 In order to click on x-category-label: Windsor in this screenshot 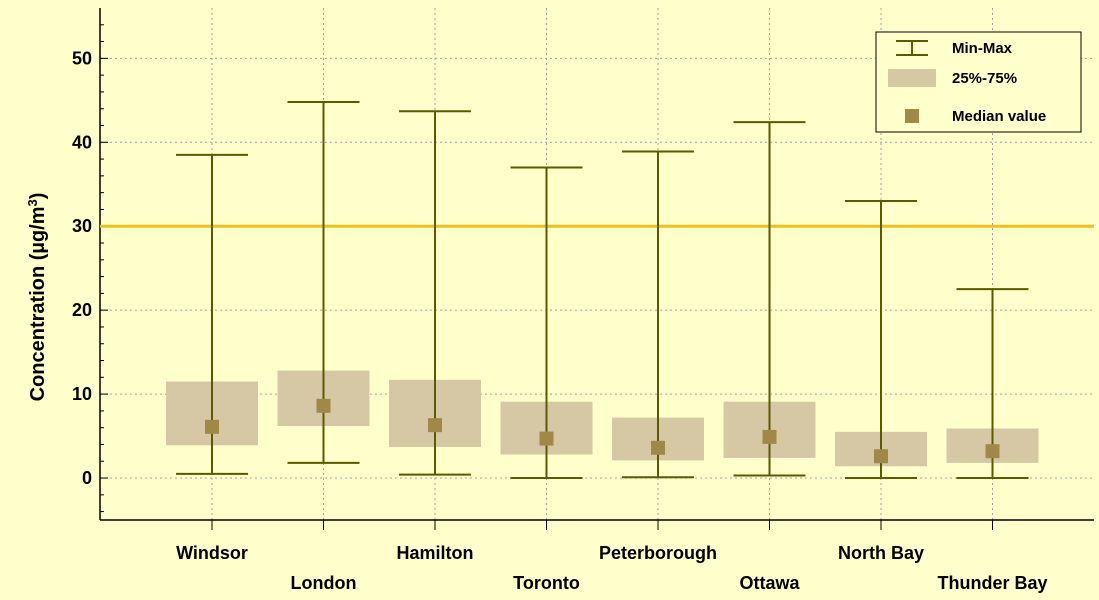, I will do `click(212, 553)`.